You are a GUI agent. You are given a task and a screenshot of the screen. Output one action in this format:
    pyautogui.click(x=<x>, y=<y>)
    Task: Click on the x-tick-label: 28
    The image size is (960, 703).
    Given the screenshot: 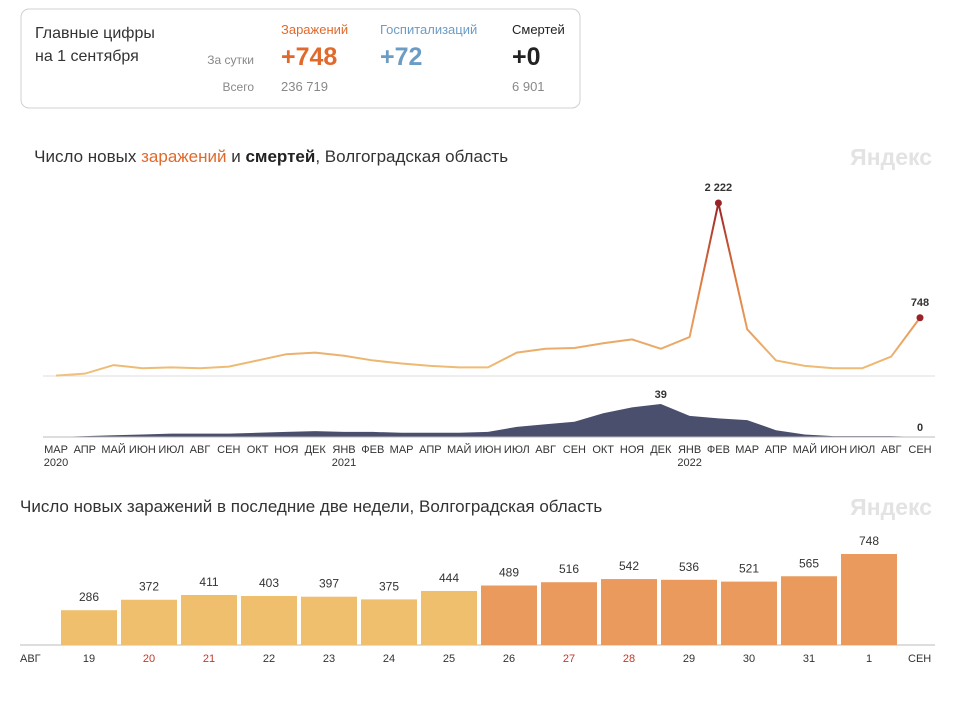 What is the action you would take?
    pyautogui.click(x=629, y=659)
    